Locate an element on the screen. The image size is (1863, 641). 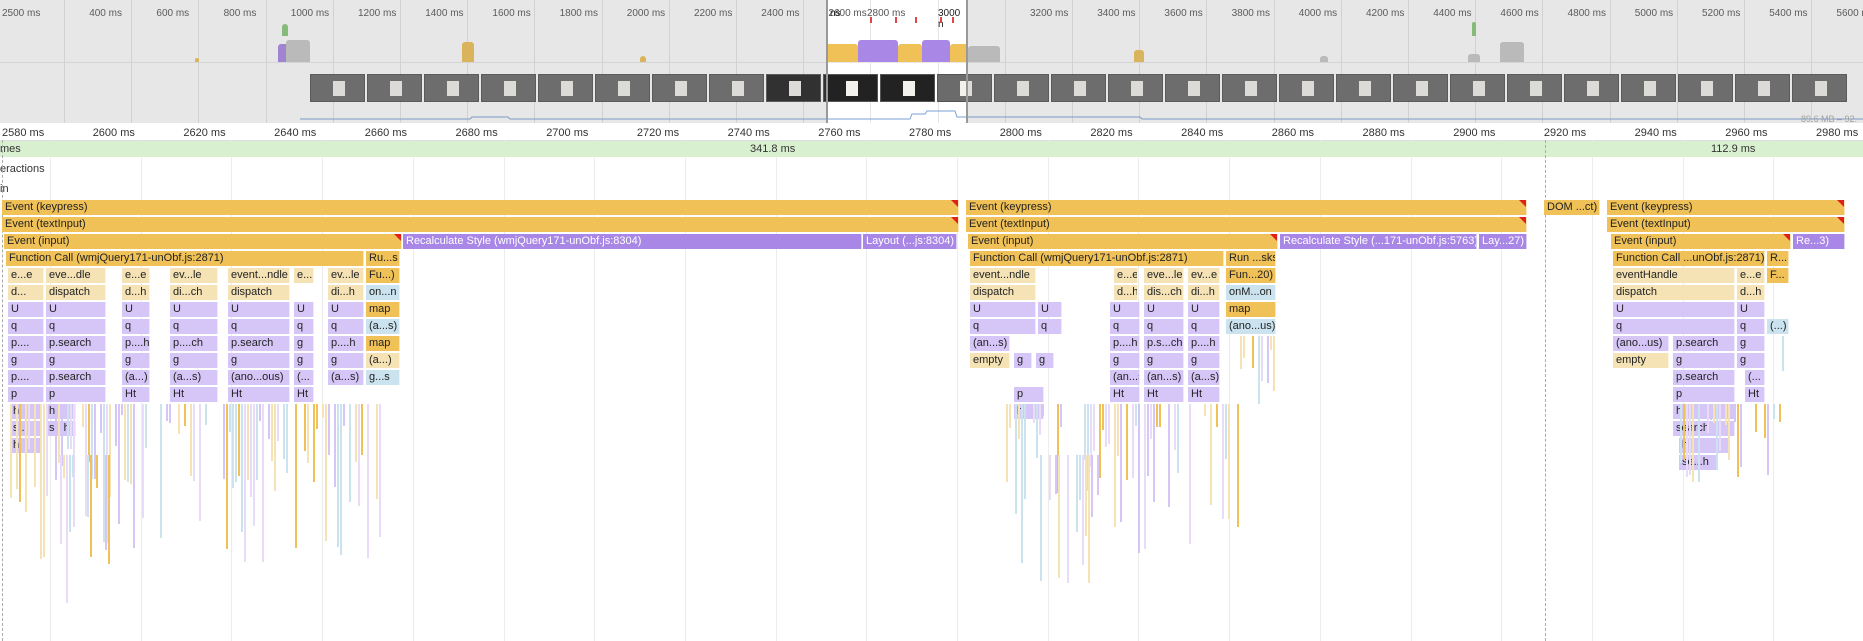
flame-entry: event...ndle is located at coordinates (1003, 275).